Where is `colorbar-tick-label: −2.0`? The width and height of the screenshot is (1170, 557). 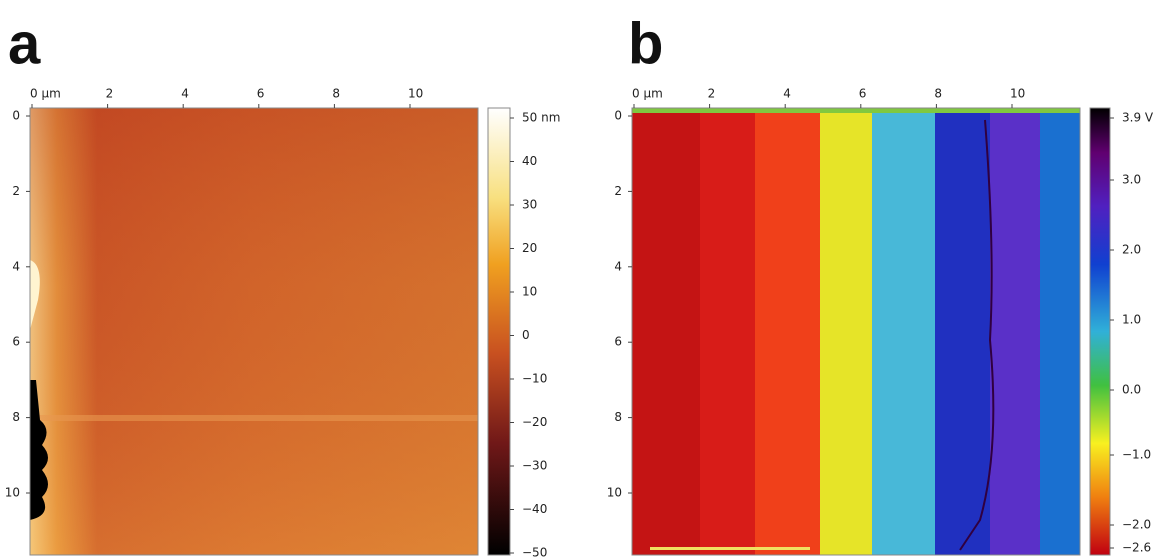 colorbar-tick-label: −2.0 is located at coordinates (1136, 525).